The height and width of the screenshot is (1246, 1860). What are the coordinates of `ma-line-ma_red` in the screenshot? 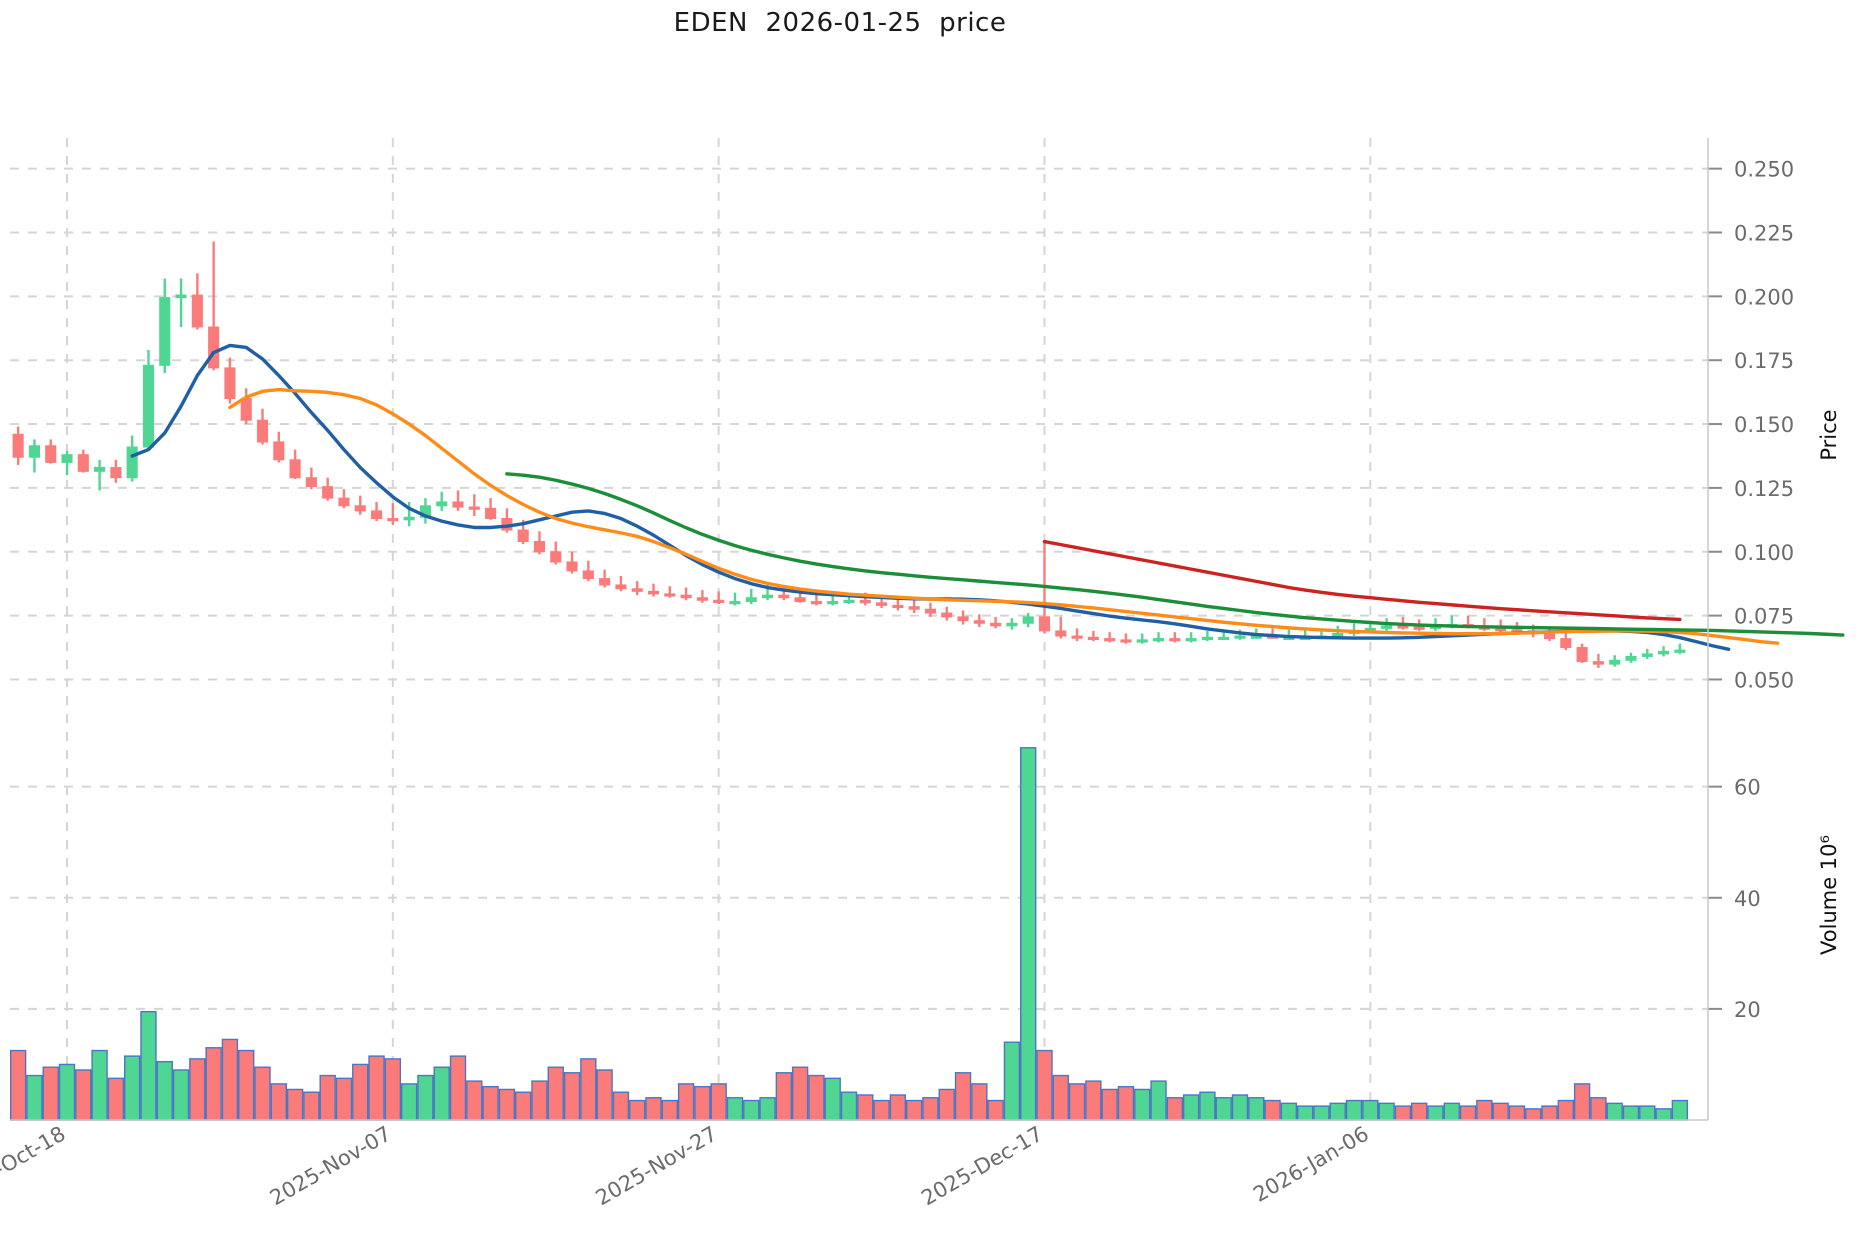 It's located at (1362, 580).